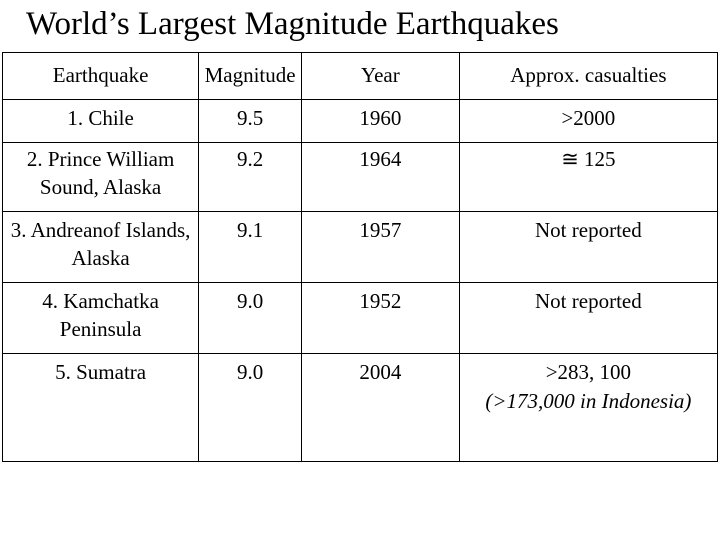 The width and height of the screenshot is (720, 540). Describe the element at coordinates (250, 76) in the screenshot. I see `header-magnitude: Magnitude` at that location.